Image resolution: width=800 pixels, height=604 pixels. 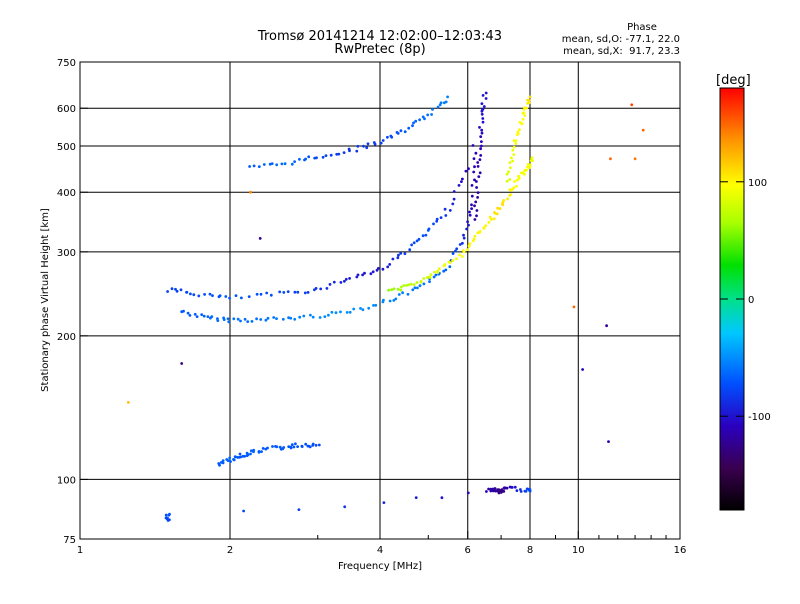 What do you see at coordinates (642, 27) in the screenshot?
I see `phase-info-title: Phase` at bounding box center [642, 27].